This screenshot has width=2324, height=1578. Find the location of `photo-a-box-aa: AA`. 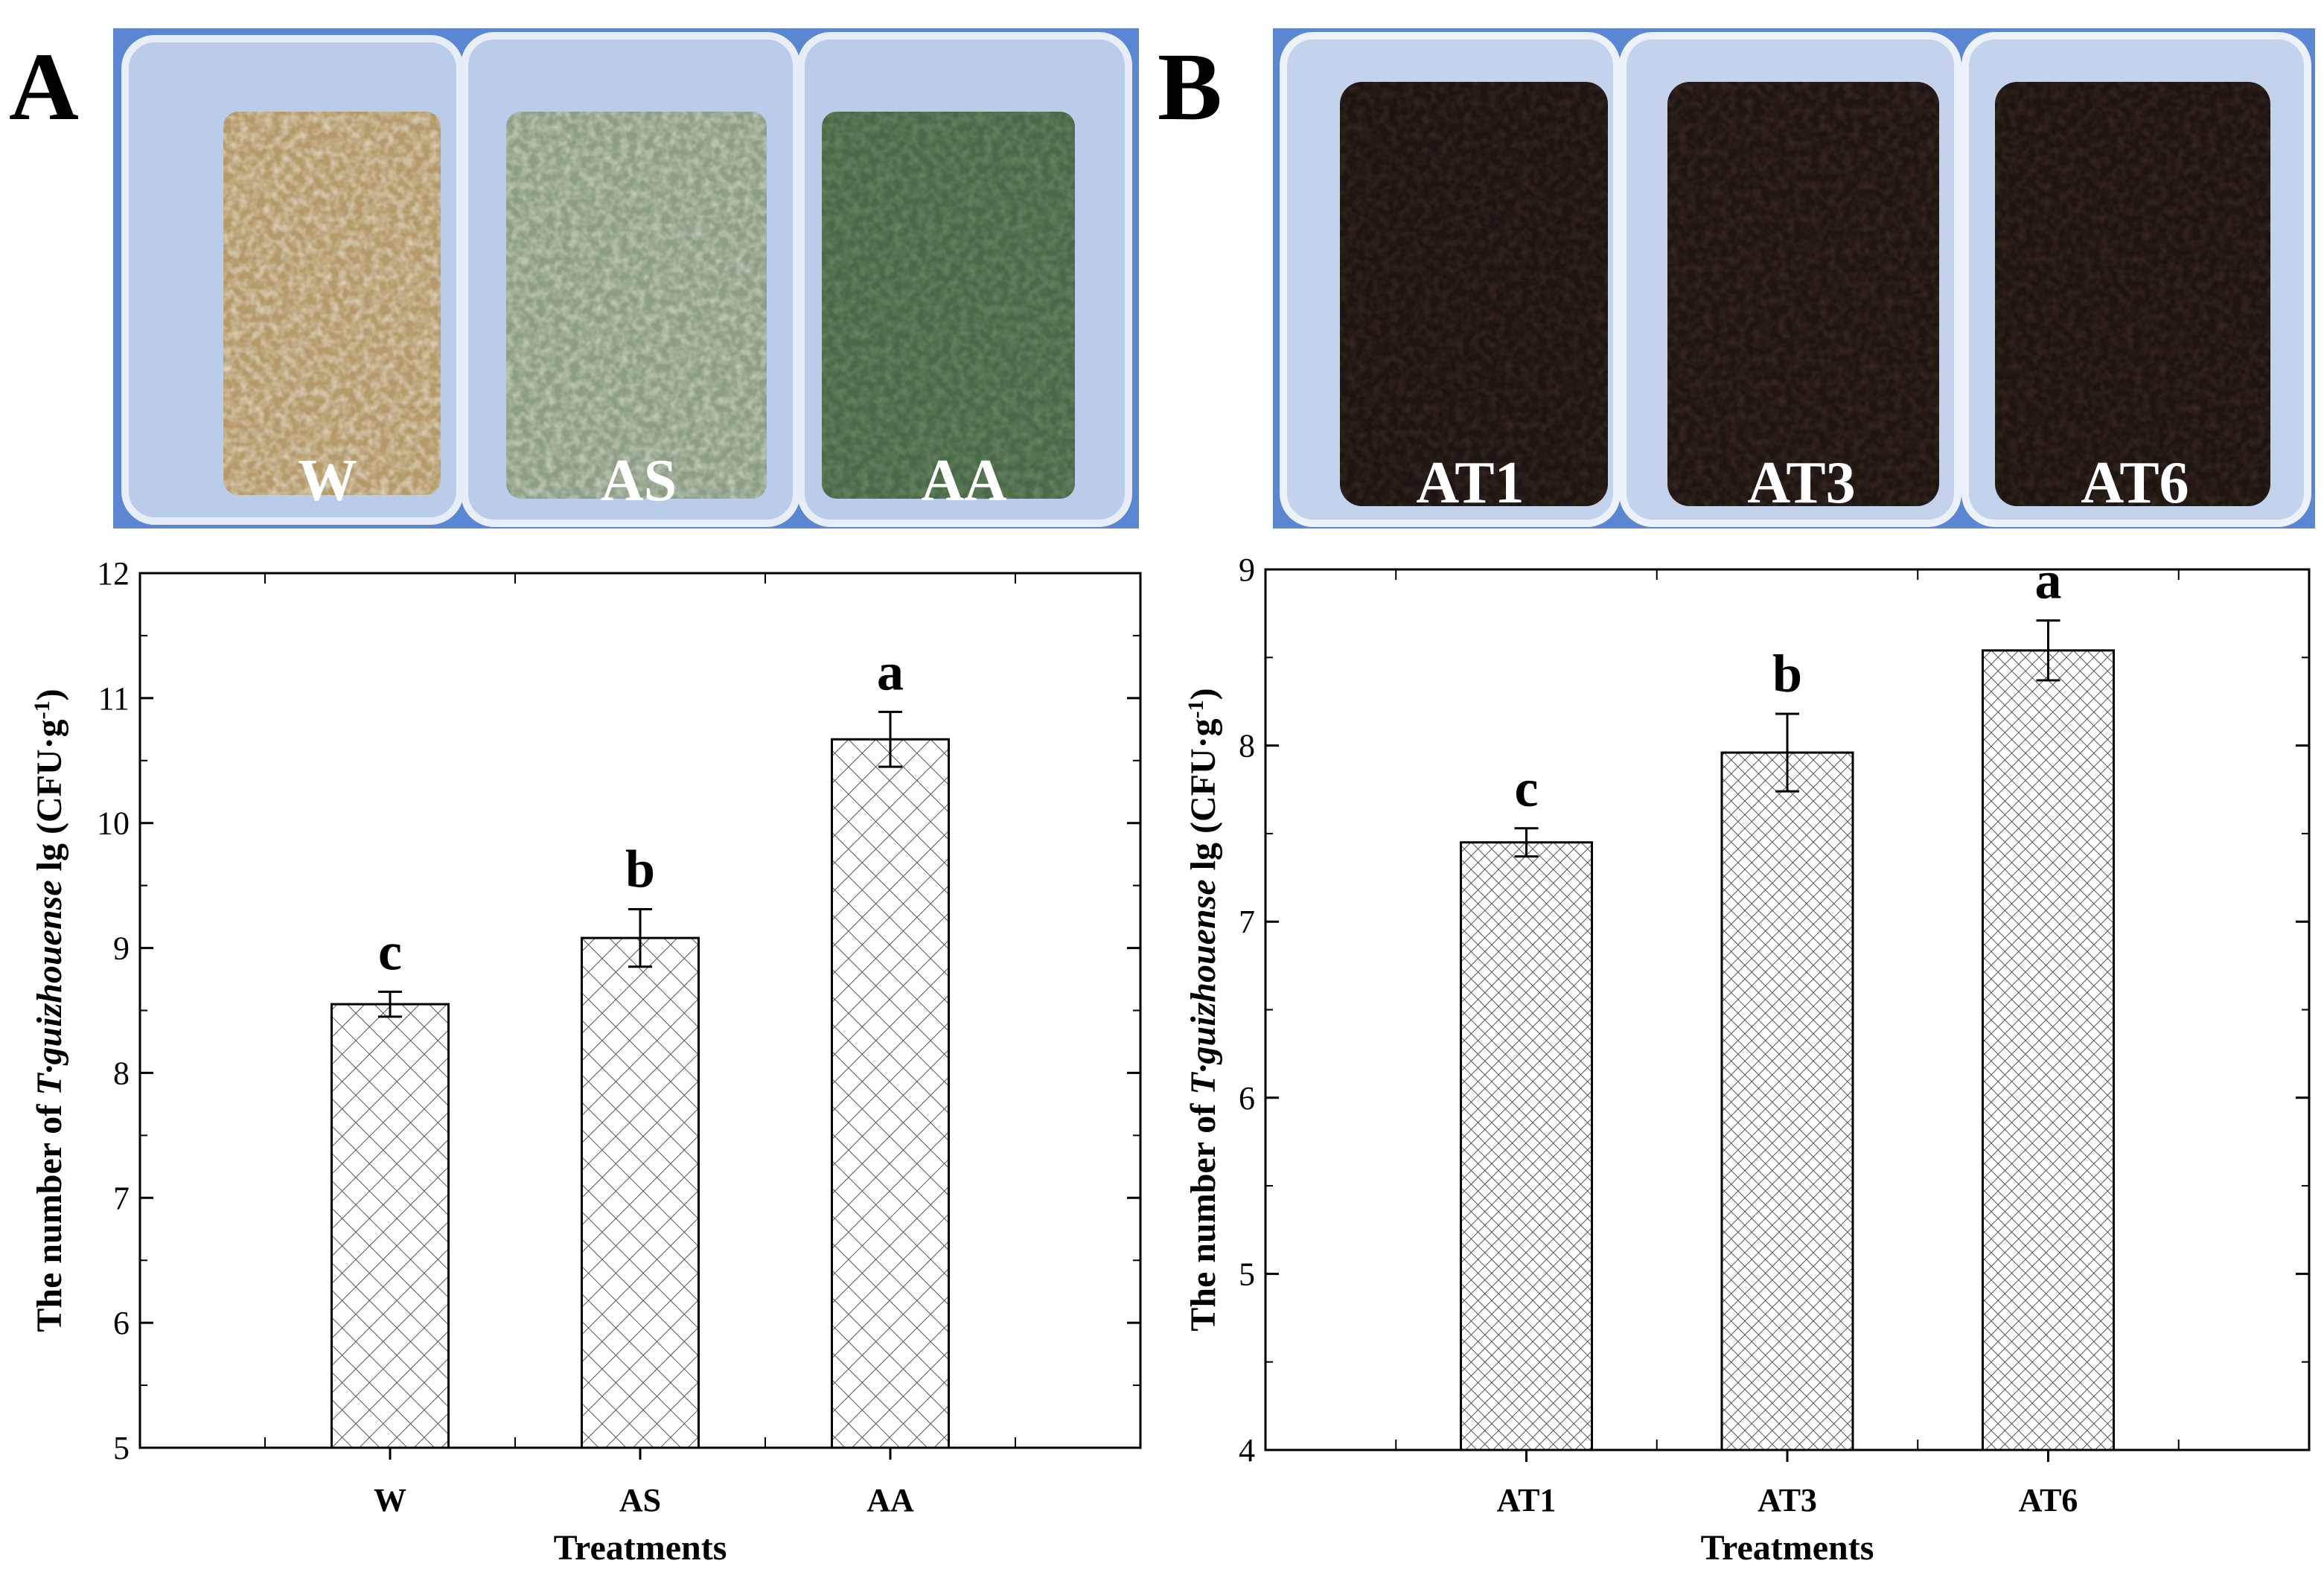

photo-a-box-aa: AA is located at coordinates (964, 280).